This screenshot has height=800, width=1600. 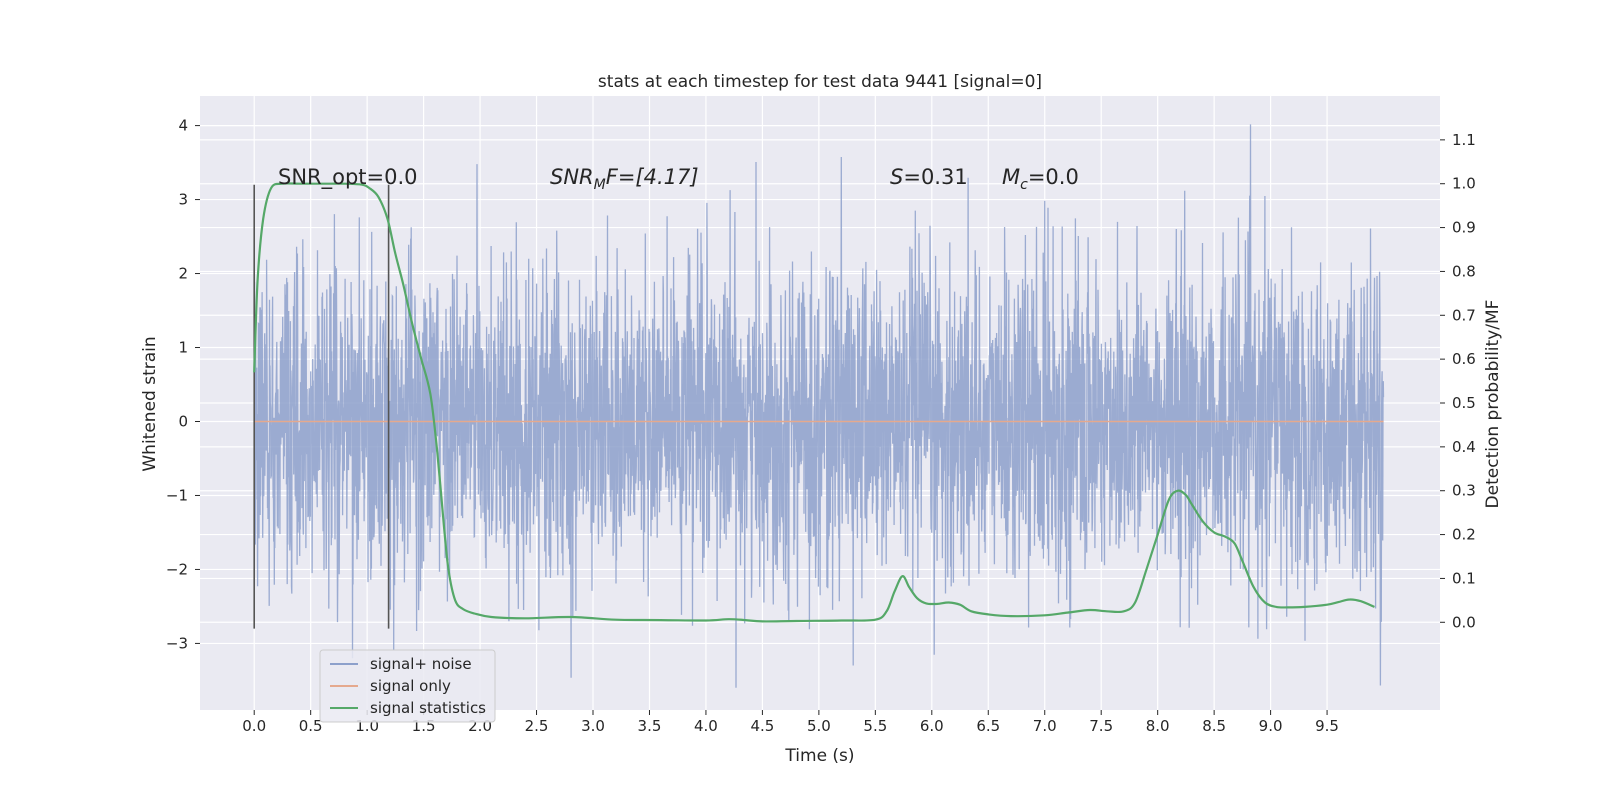 What do you see at coordinates (1158, 726) in the screenshot?
I see `x-tick-label: 8.0` at bounding box center [1158, 726].